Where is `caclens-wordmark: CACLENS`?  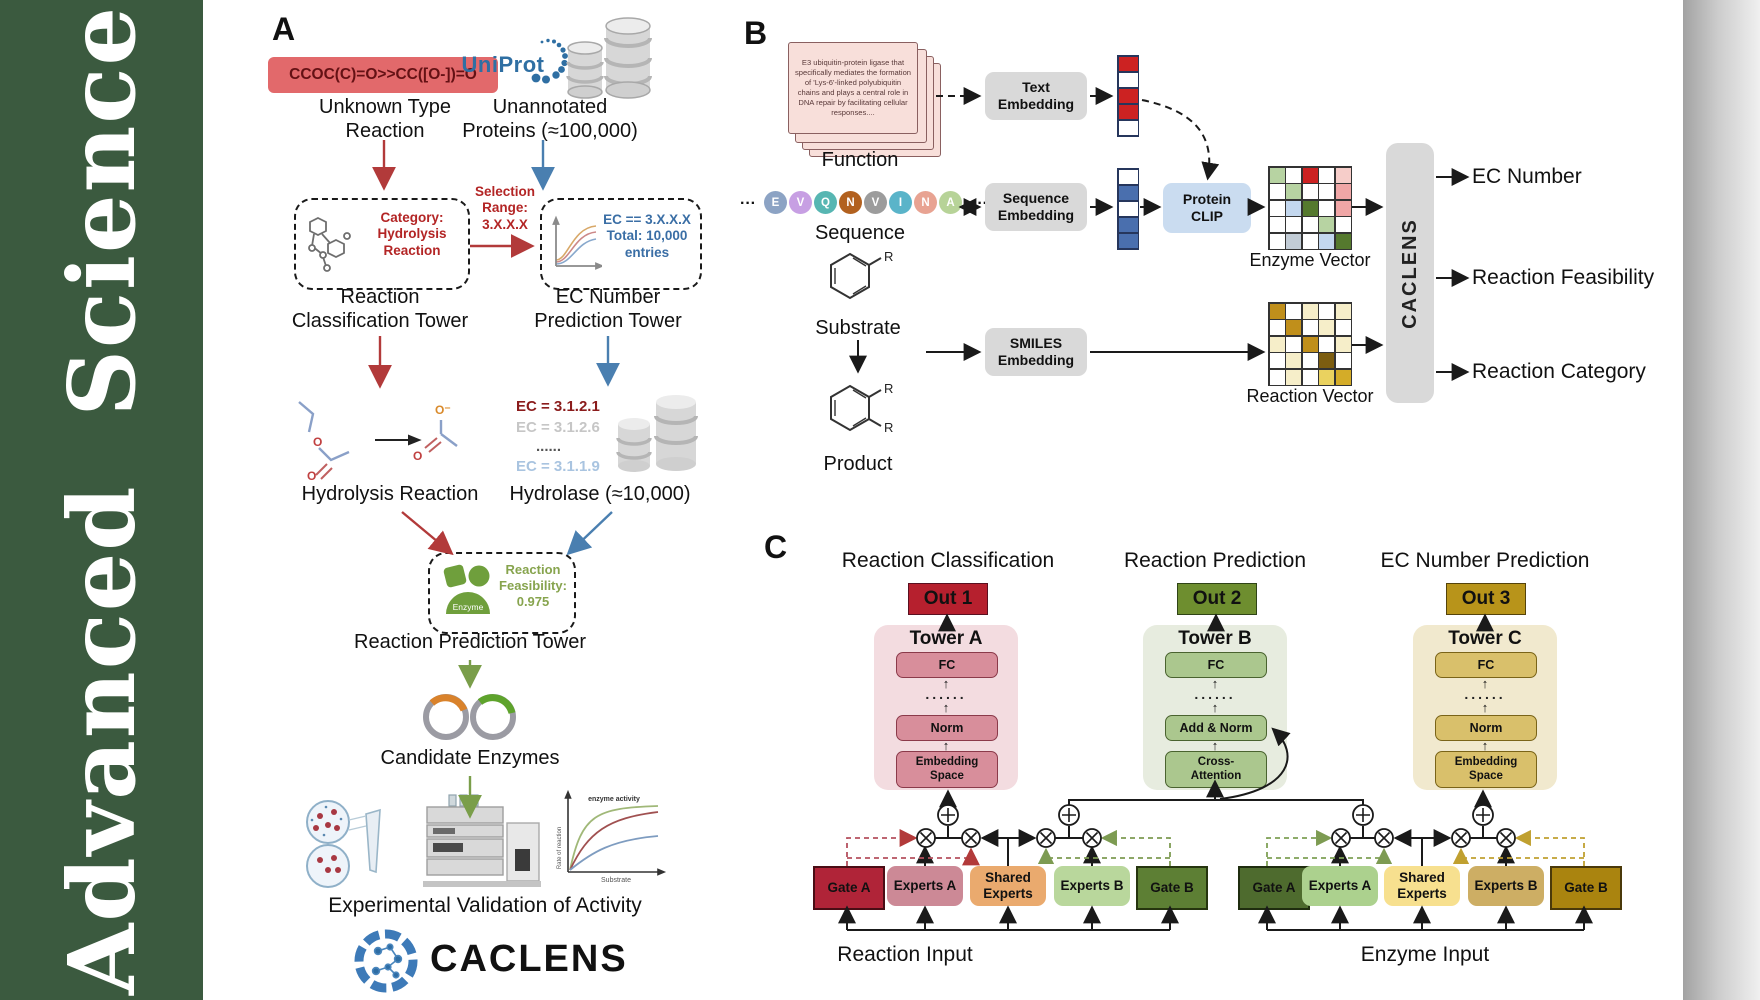 caclens-wordmark: CACLENS is located at coordinates (529, 959).